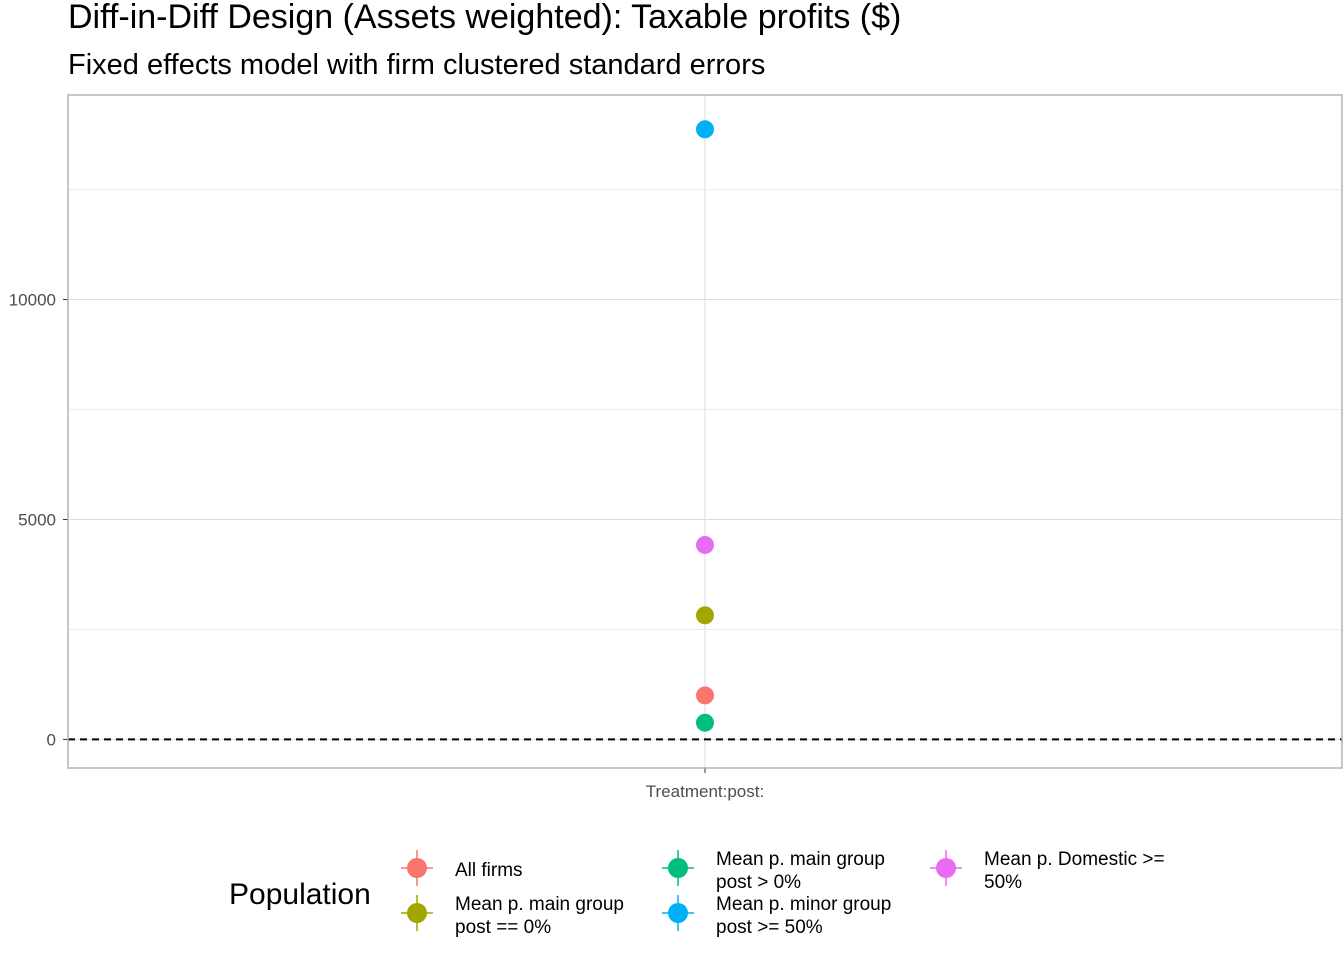 The height and width of the screenshot is (960, 1344). What do you see at coordinates (300, 894) in the screenshot?
I see `legend-title: Population` at bounding box center [300, 894].